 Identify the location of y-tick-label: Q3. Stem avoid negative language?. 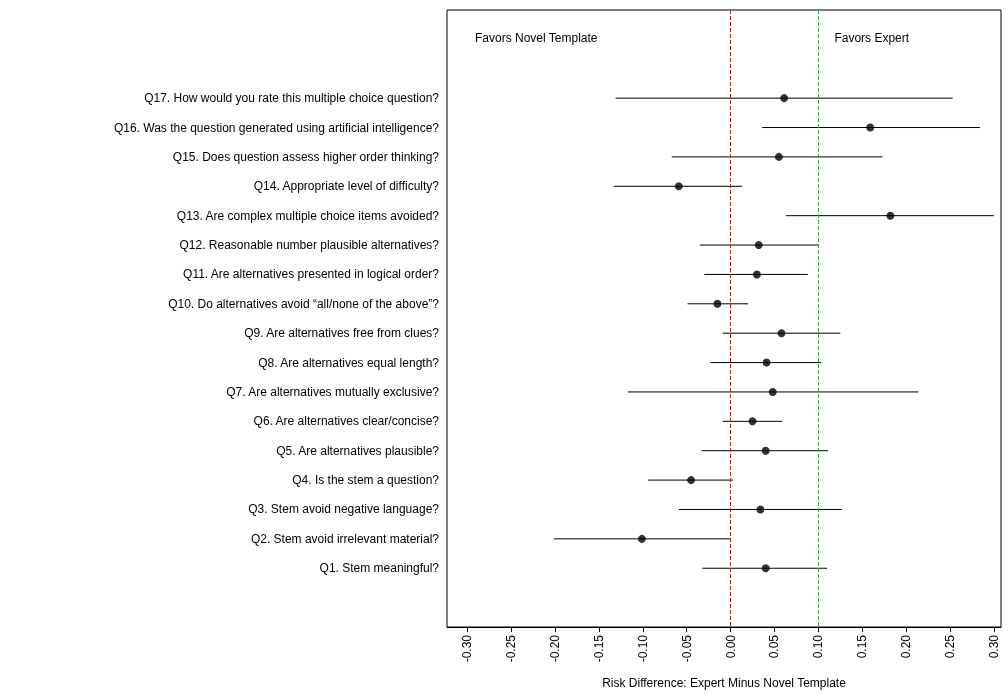
(344, 509).